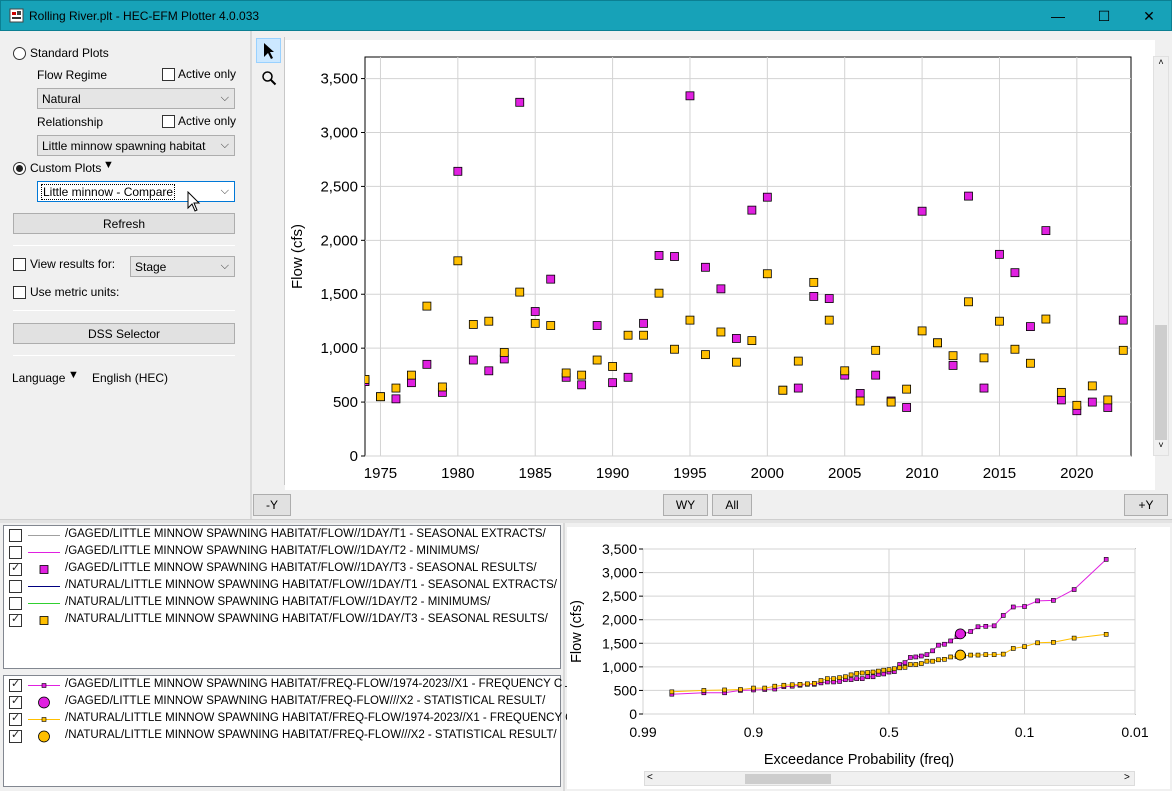 This screenshot has height=791, width=1172. What do you see at coordinates (1161, 256) in the screenshot?
I see `vertical-scrollbar: ˄ ˅` at bounding box center [1161, 256].